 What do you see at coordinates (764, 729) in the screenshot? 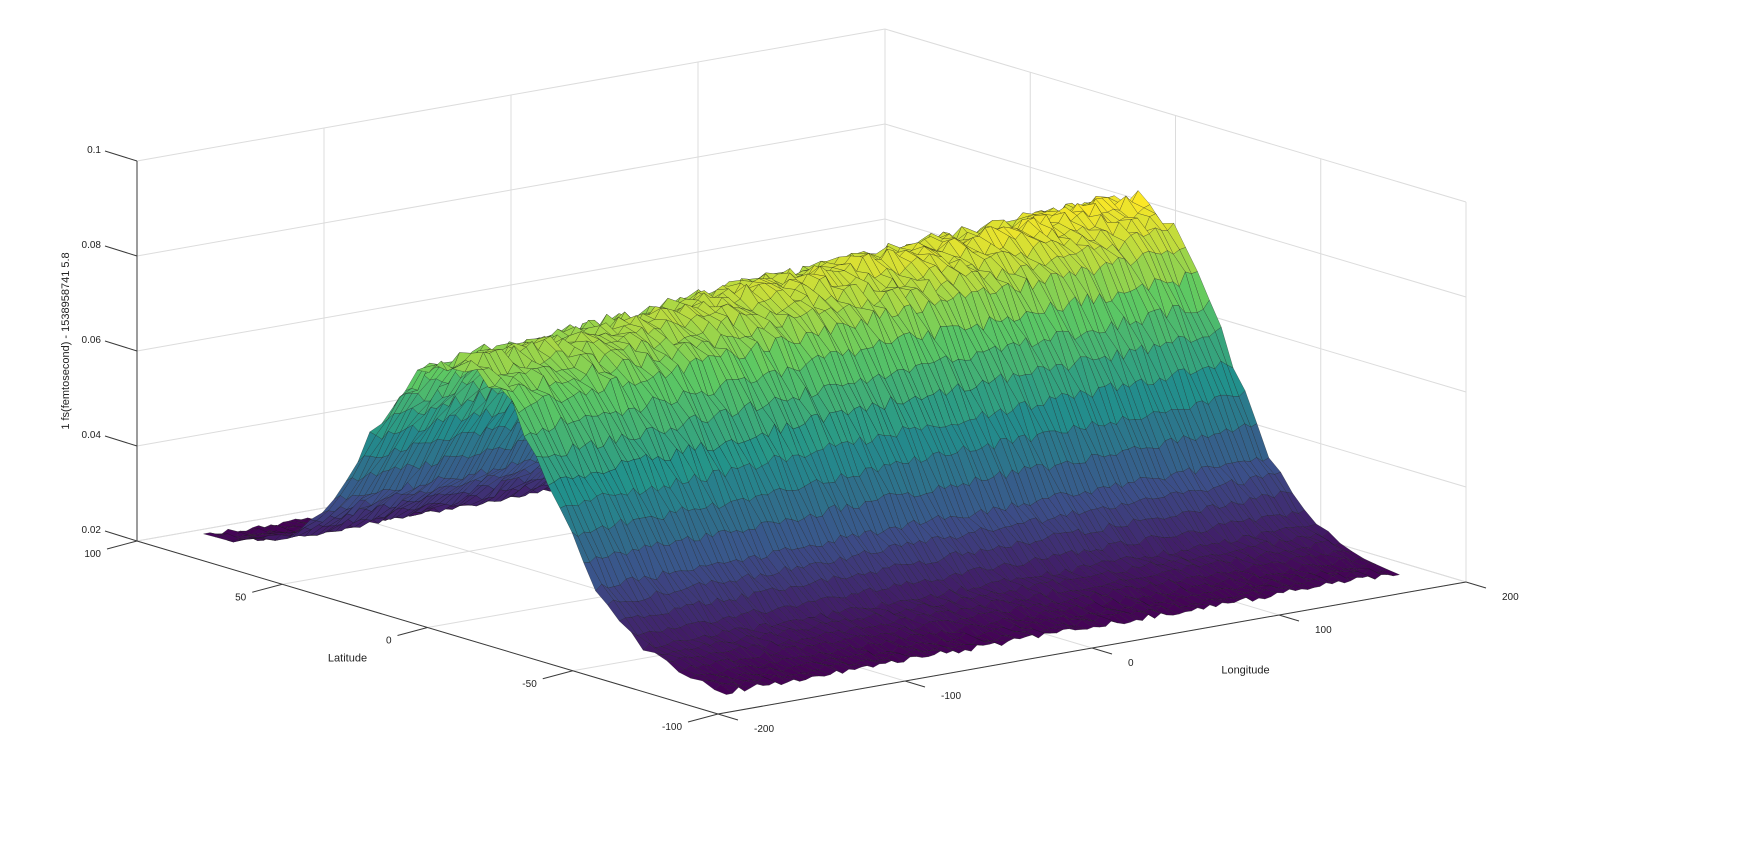
I see `x-tick-label: -200` at bounding box center [764, 729].